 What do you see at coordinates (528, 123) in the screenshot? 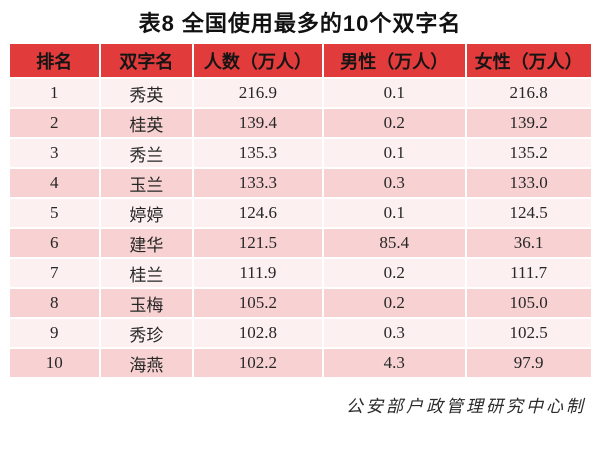
I see `table-cell: 139.2` at bounding box center [528, 123].